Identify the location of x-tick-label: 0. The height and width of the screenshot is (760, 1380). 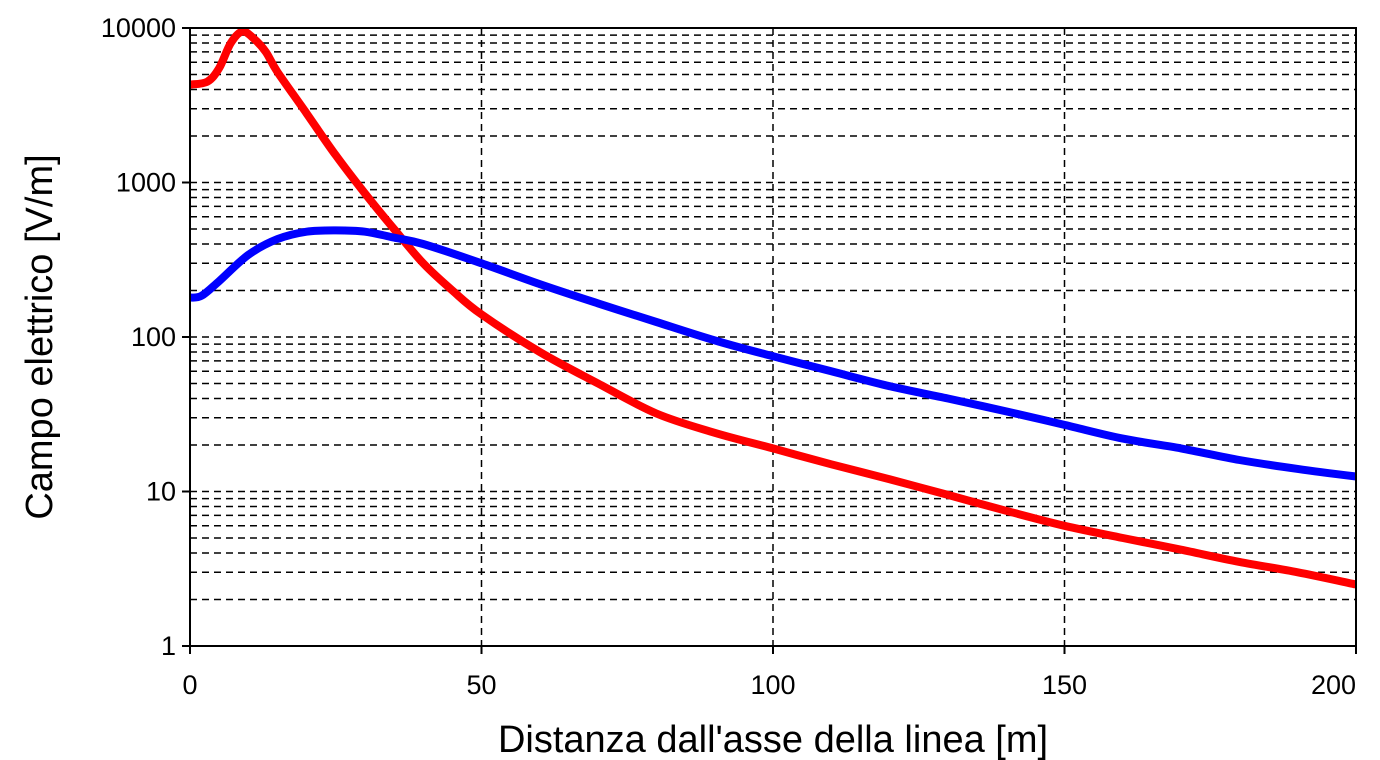
(189, 685).